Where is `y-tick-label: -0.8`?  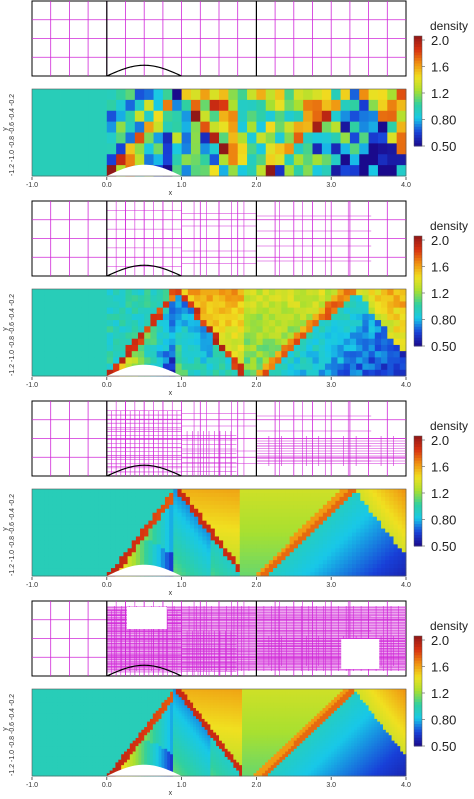 y-tick-label: -0.8 is located at coordinates (12, 542).